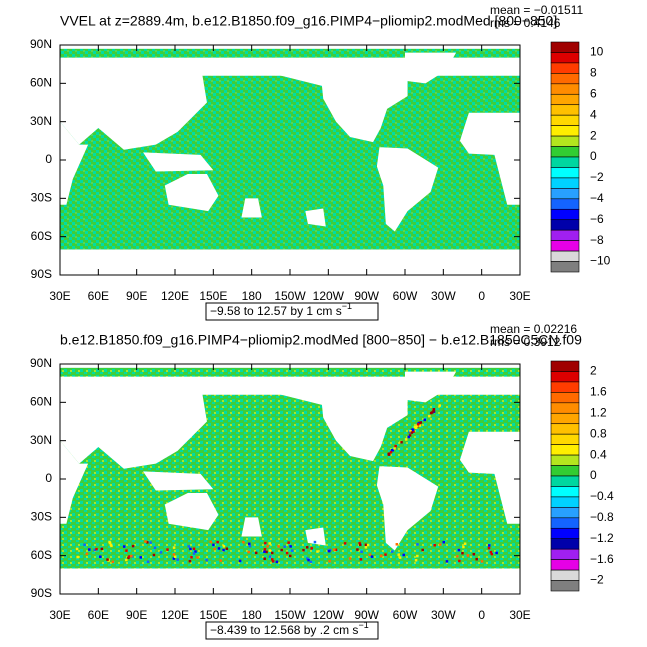 This screenshot has height=647, width=647. Describe the element at coordinates (136, 615) in the screenshot. I see `lon-label: 90E` at that location.